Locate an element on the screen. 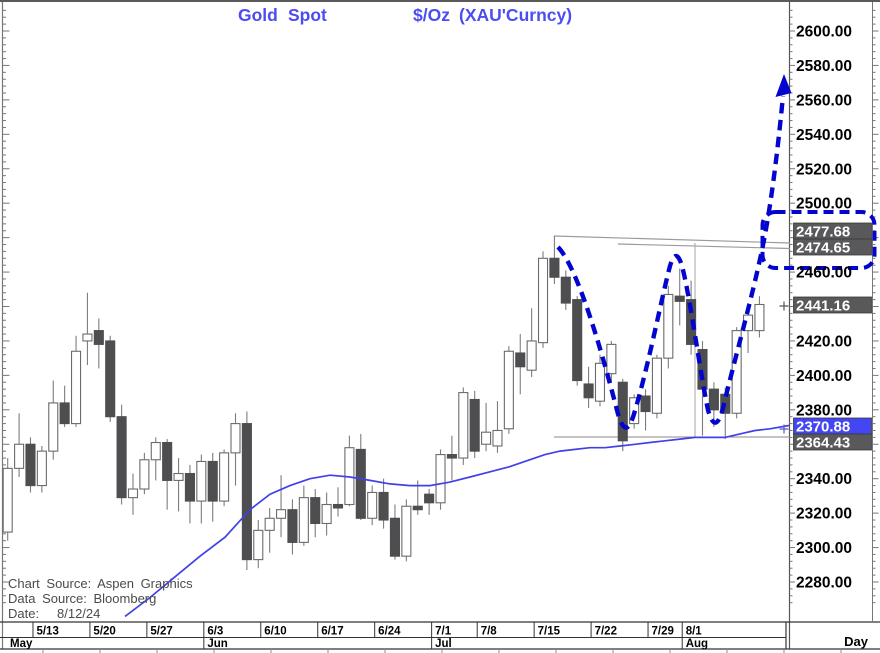  periodicity-label: Day is located at coordinates (856, 641).